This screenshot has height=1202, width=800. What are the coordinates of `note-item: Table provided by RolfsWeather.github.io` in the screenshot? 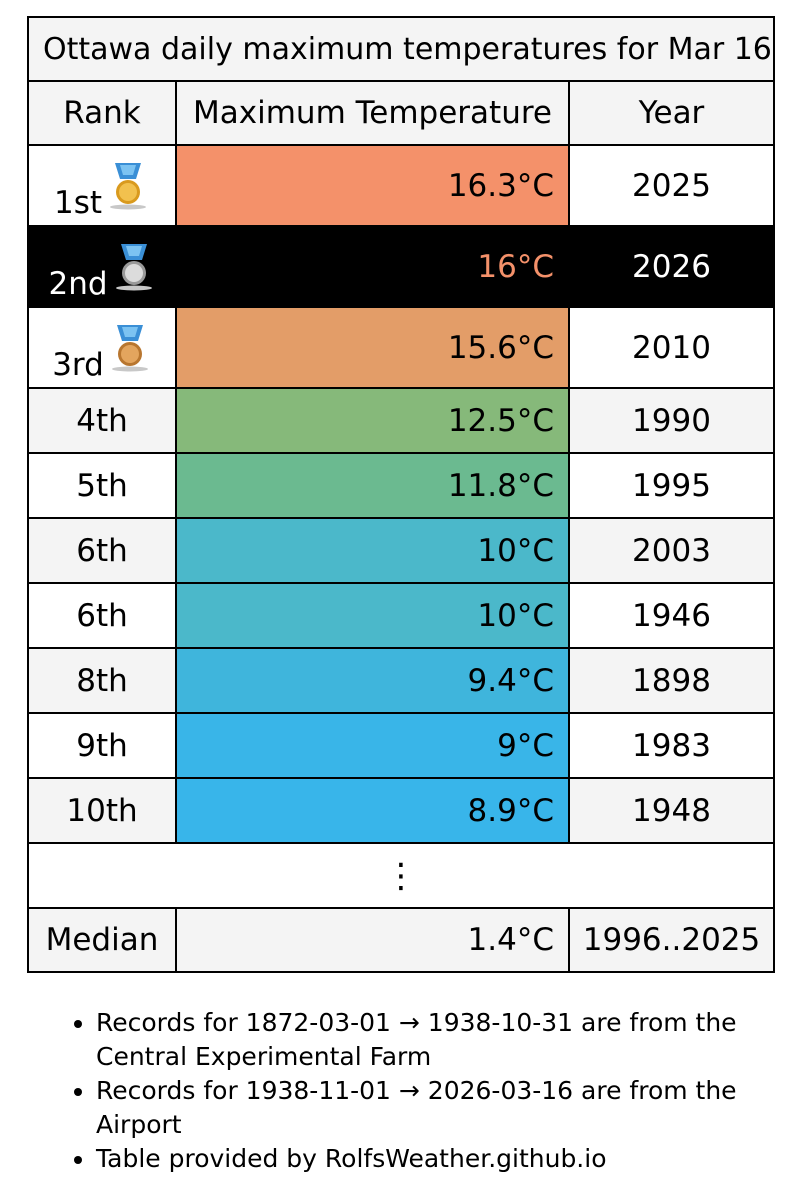 It's located at (448, 1159).